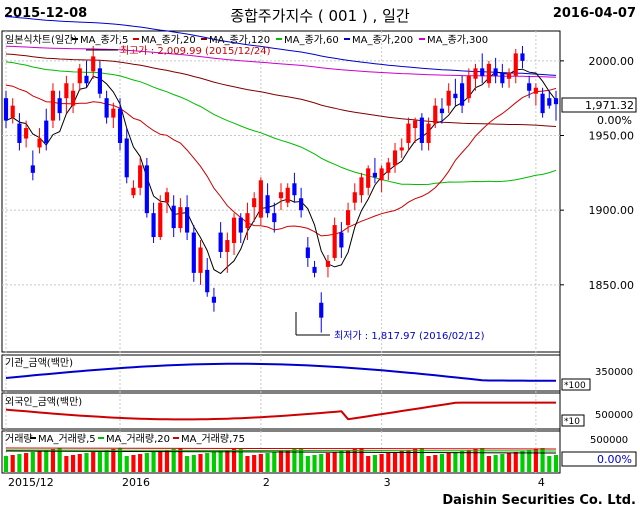  I want to click on legend-item: MA_종가,60, so click(311, 40).